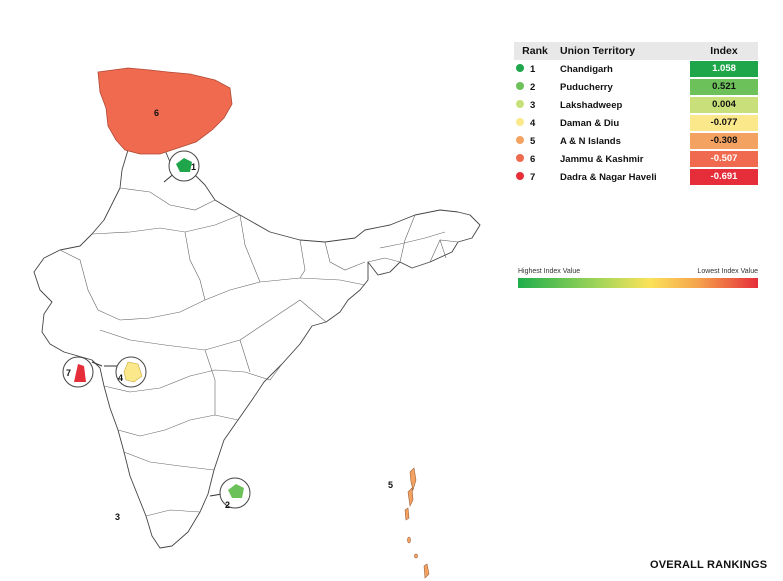 The height and width of the screenshot is (581, 783). What do you see at coordinates (193, 167) in the screenshot?
I see `label-chandigarh: 1` at bounding box center [193, 167].